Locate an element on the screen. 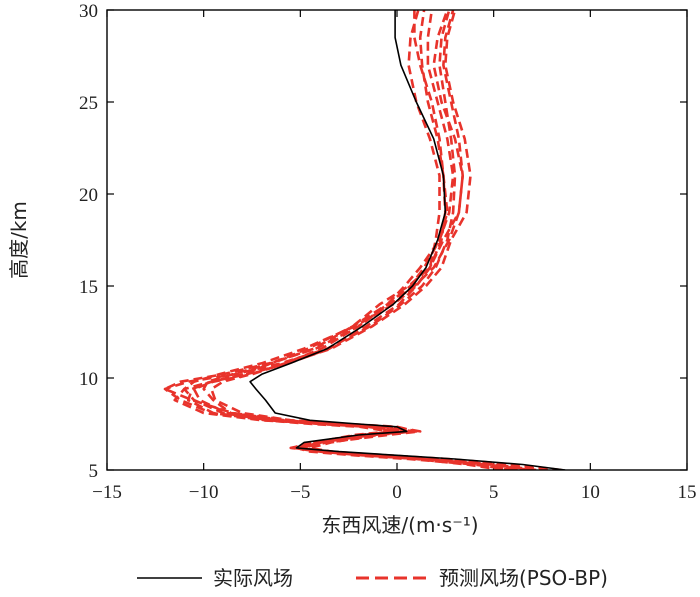 Image resolution: width=700 pixels, height=597 pixels. legend-label-predicted: 预测风场(PSO-BP) is located at coordinates (523, 578).